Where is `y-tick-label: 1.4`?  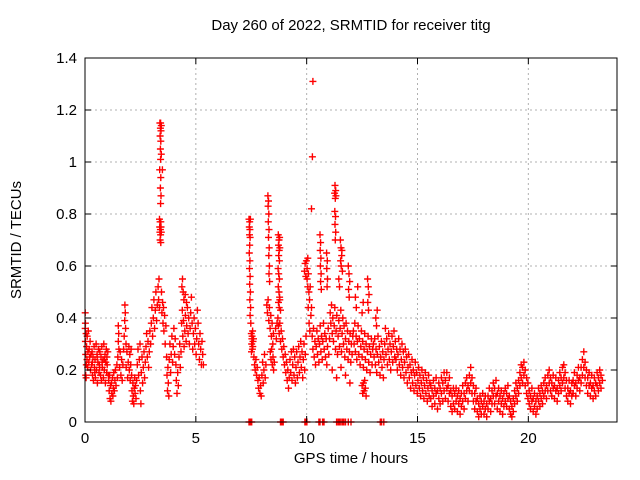
y-tick-label: 1.4 is located at coordinates (66, 58).